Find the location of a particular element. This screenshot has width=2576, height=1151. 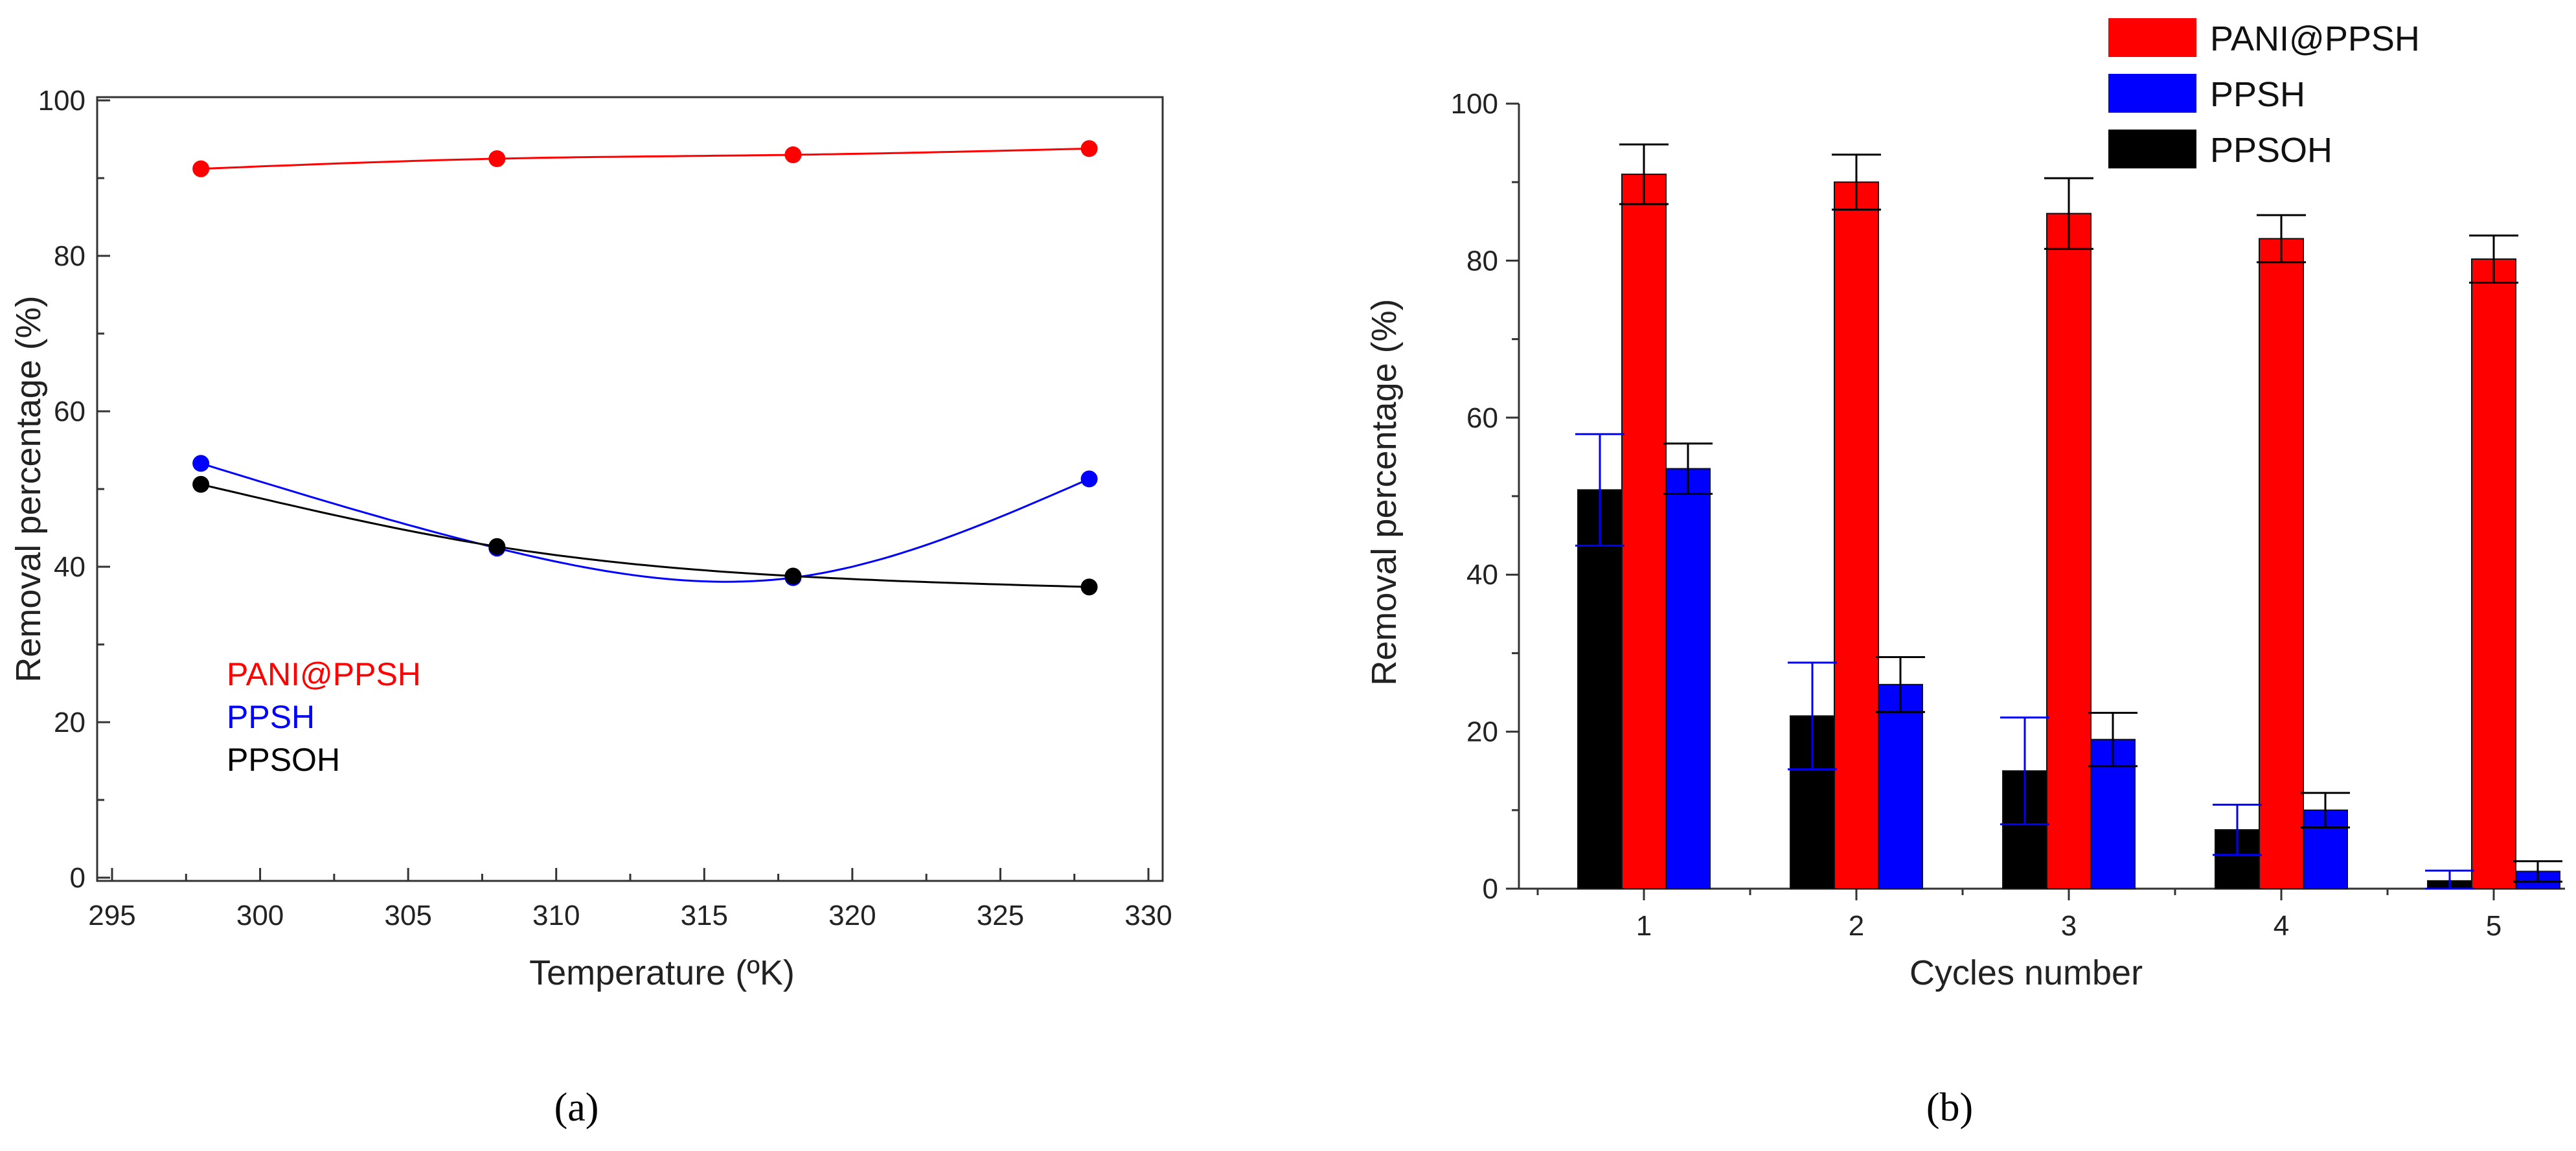

chart-a-y-ticks: 0 20 40 60 80 100 is located at coordinates (74, 489).